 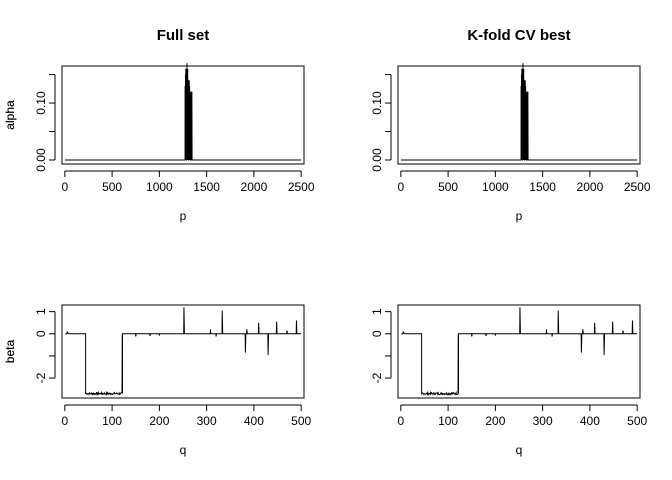 I want to click on y-axis-label: alpha, so click(x=10, y=115).